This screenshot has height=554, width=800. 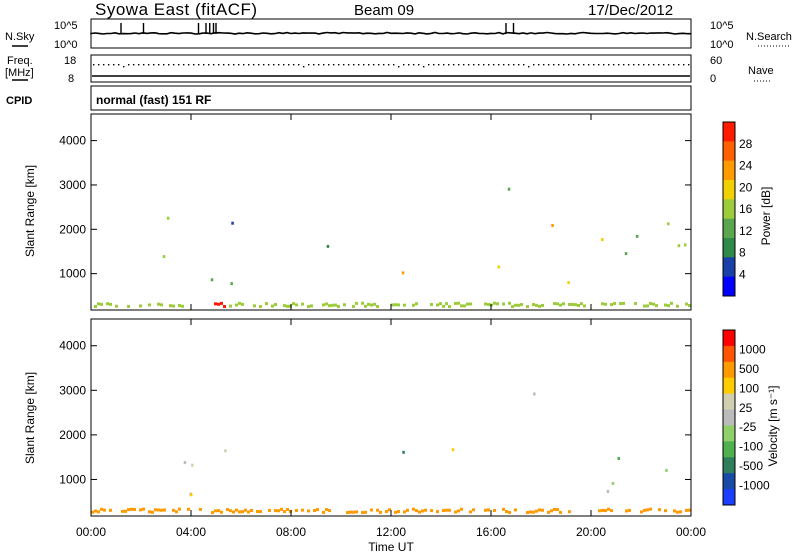 I want to click on nave-tick-high: 60, so click(x=716, y=61).